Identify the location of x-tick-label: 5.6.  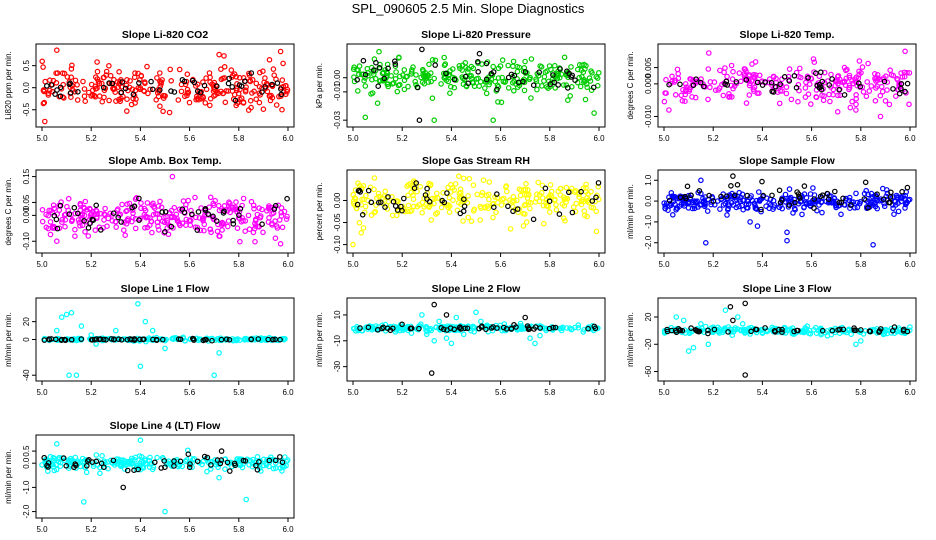
(190, 529).